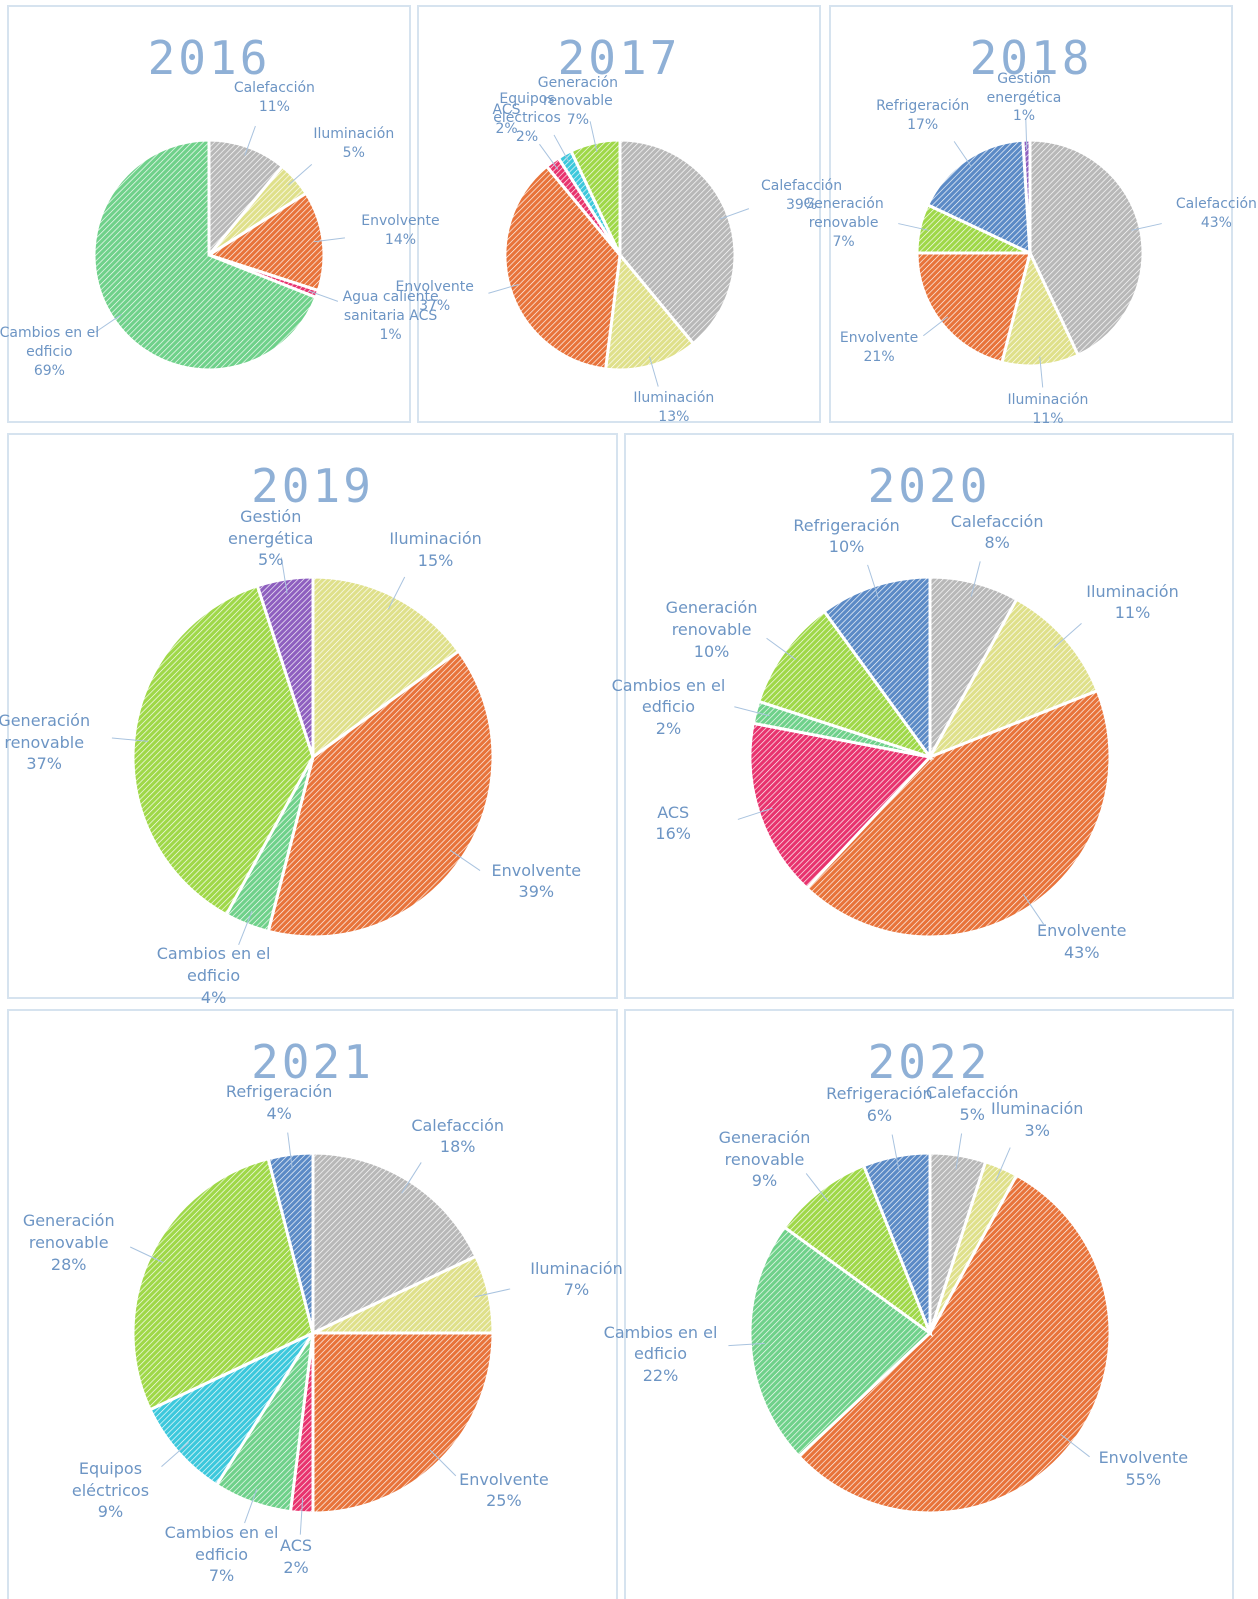 This screenshot has width=1258, height=1599. Describe the element at coordinates (1048, 418) in the screenshot. I see `value-label: 11%` at that location.